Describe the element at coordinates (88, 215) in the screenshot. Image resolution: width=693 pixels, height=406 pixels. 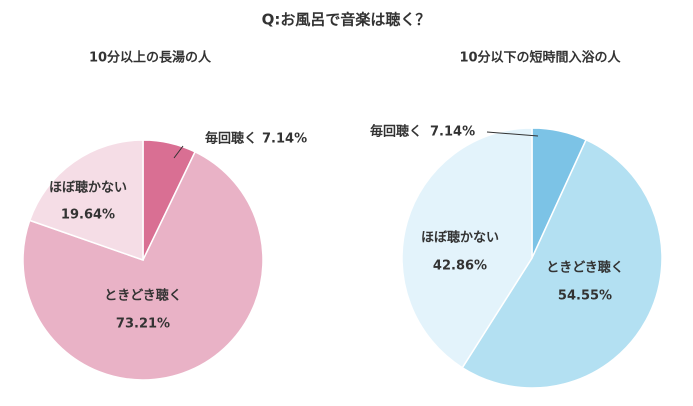
I see `value-label: 19.64%` at that location.